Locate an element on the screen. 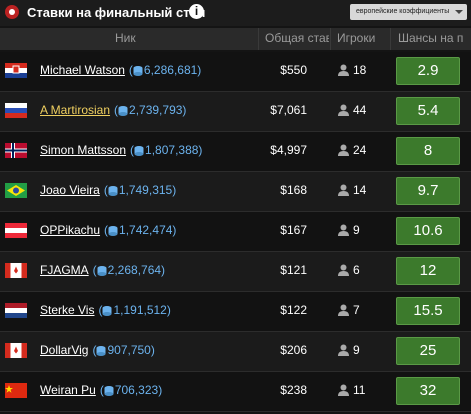  odds-format-dropdown: европейские коэффициенты is located at coordinates (408, 12).